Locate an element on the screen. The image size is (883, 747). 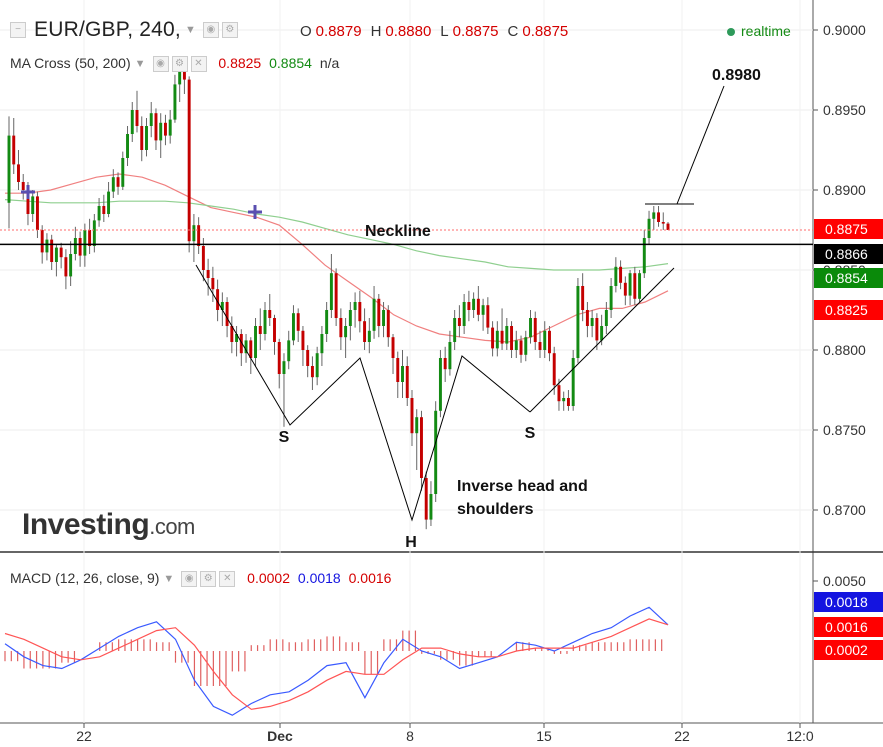
x-tick-label: 15 is located at coordinates (544, 736).